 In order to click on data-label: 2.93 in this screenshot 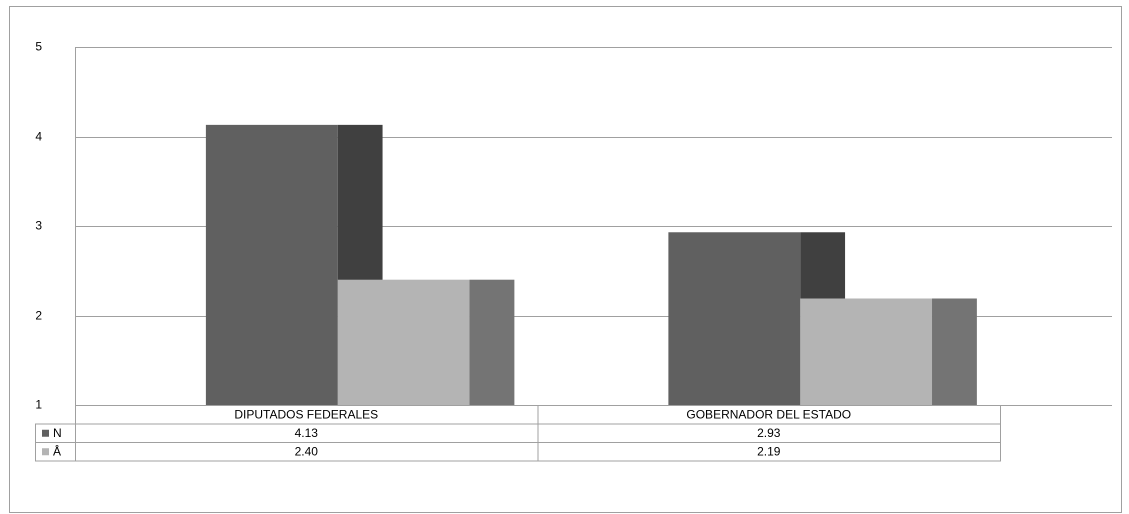, I will do `click(769, 433)`.